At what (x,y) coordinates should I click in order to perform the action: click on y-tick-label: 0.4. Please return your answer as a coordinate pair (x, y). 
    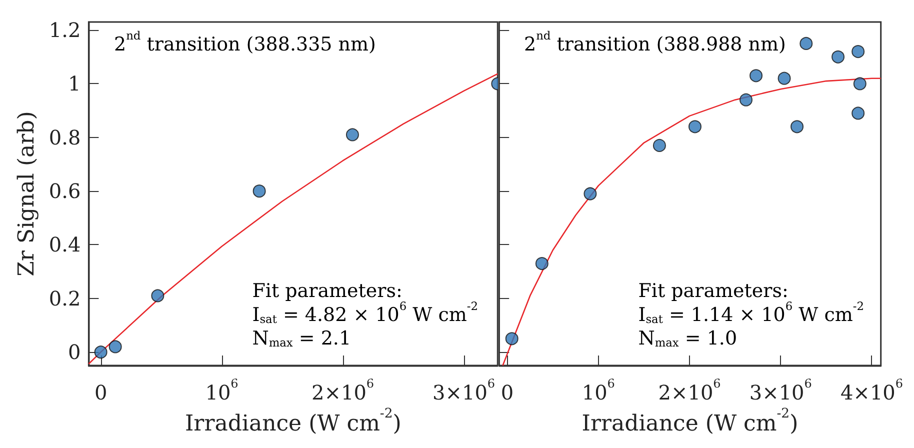
    Looking at the image, I should click on (64, 244).